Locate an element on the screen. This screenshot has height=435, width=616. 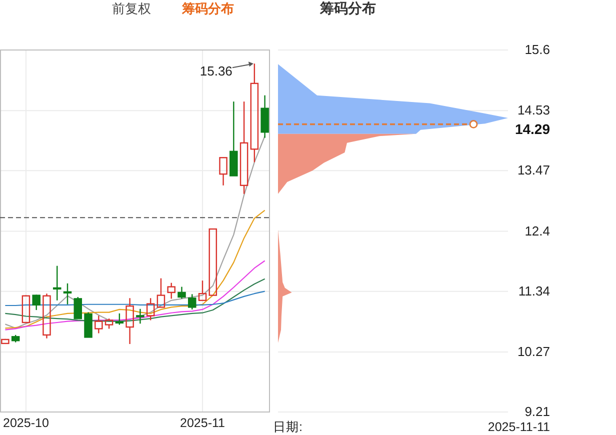
y-tick-label: 14.53 is located at coordinates (533, 110).